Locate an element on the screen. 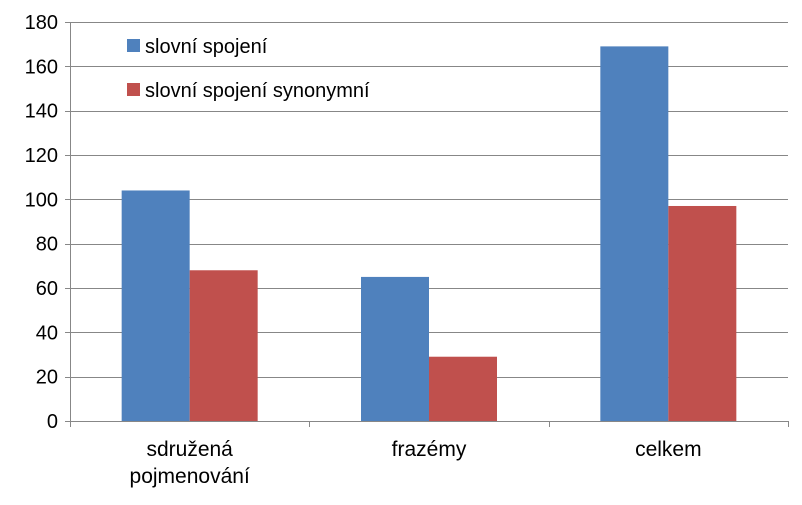  x-category-label: pojmenování is located at coordinates (190, 476).